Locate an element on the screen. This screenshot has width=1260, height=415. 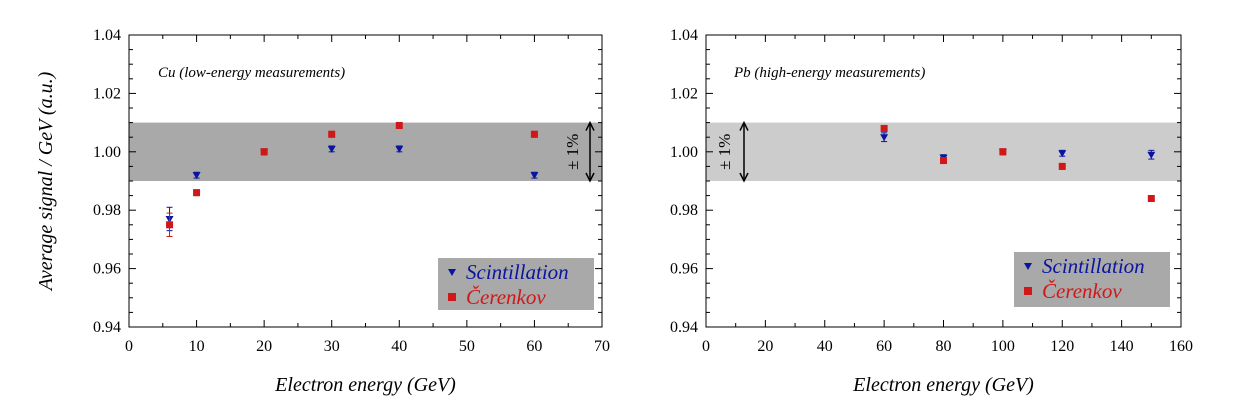
pb-x-tick-label: 80 is located at coordinates (944, 346).